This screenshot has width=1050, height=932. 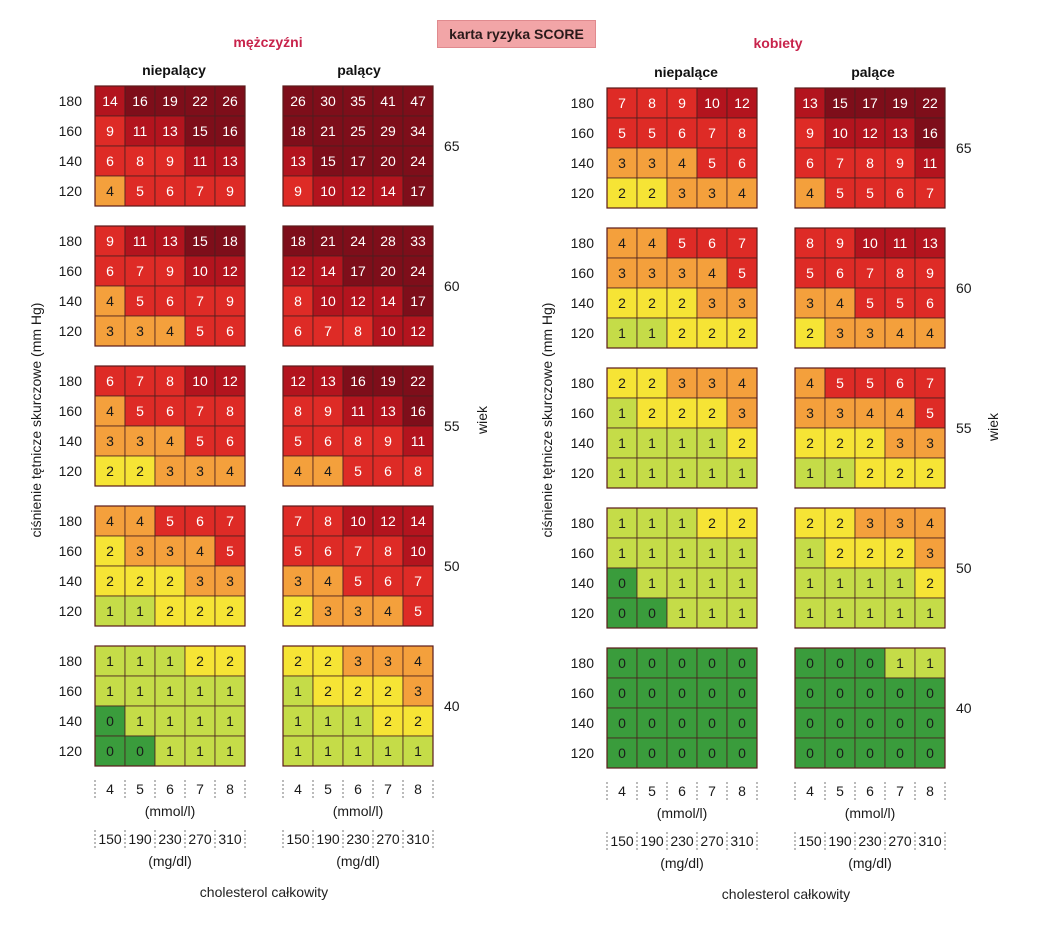 What do you see at coordinates (964, 148) in the screenshot?
I see `age-tick-label: 65` at bounding box center [964, 148].